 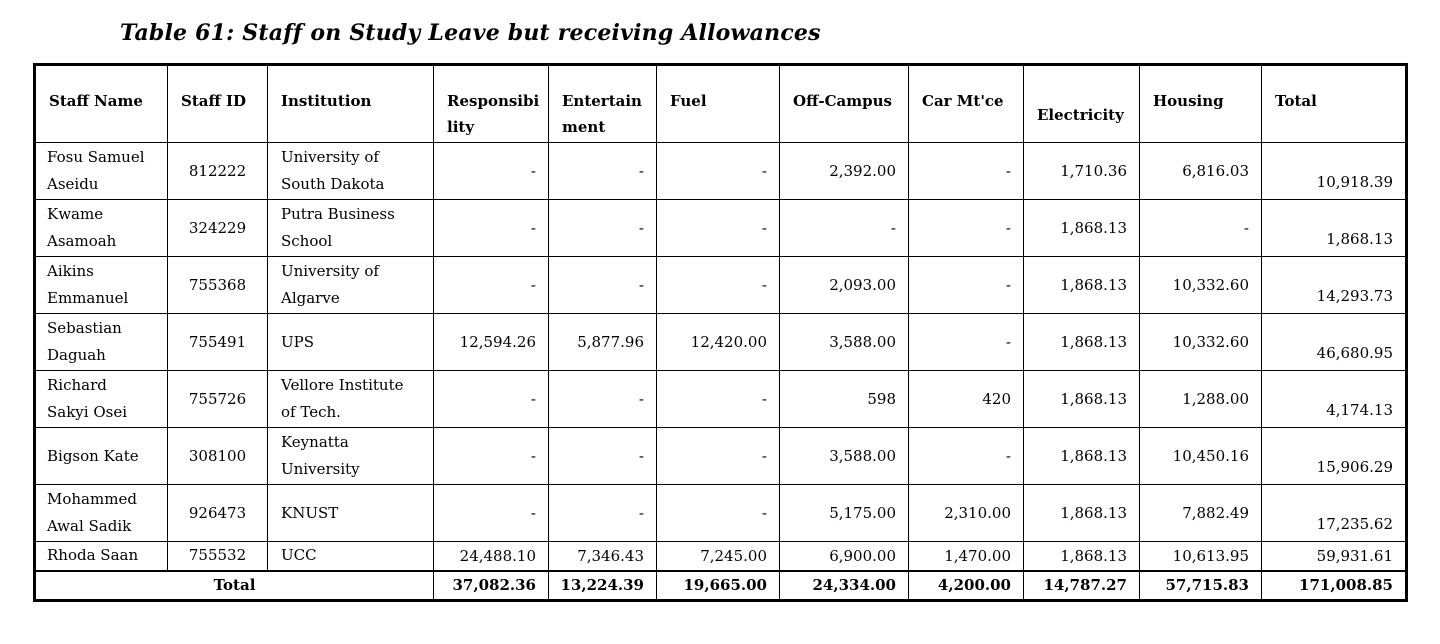 What do you see at coordinates (101, 228) in the screenshot?
I see `cell-staff-name: Kwame Asamoah` at bounding box center [101, 228].